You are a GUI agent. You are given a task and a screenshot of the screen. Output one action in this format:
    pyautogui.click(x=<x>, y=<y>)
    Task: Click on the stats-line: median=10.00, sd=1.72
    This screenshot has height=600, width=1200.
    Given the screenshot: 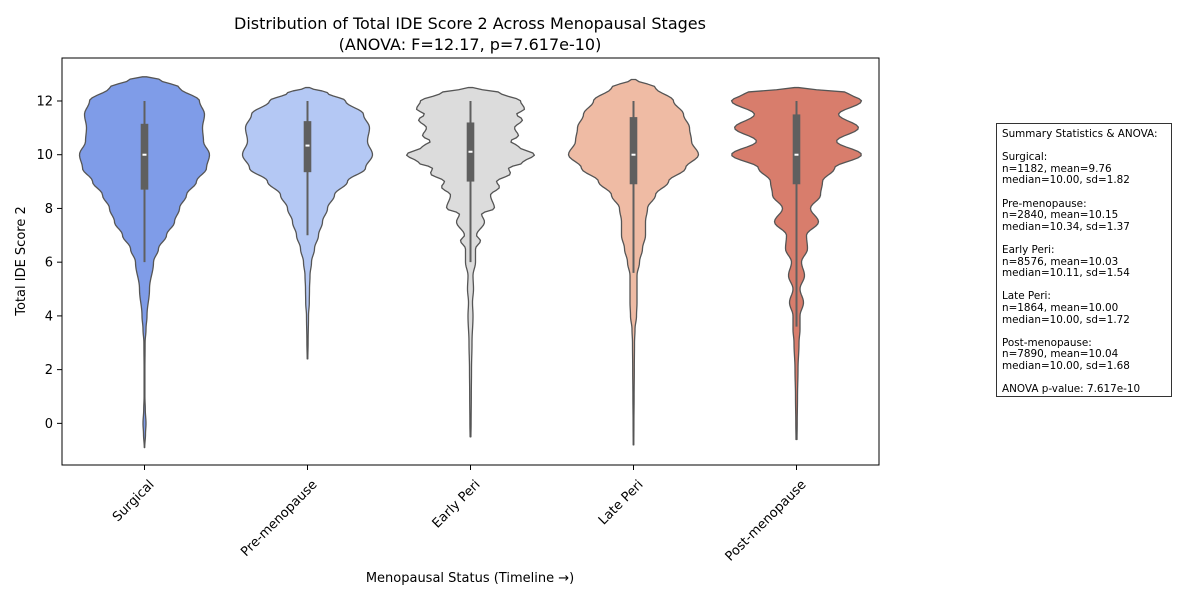 What is the action you would take?
    pyautogui.click(x=1066, y=319)
    